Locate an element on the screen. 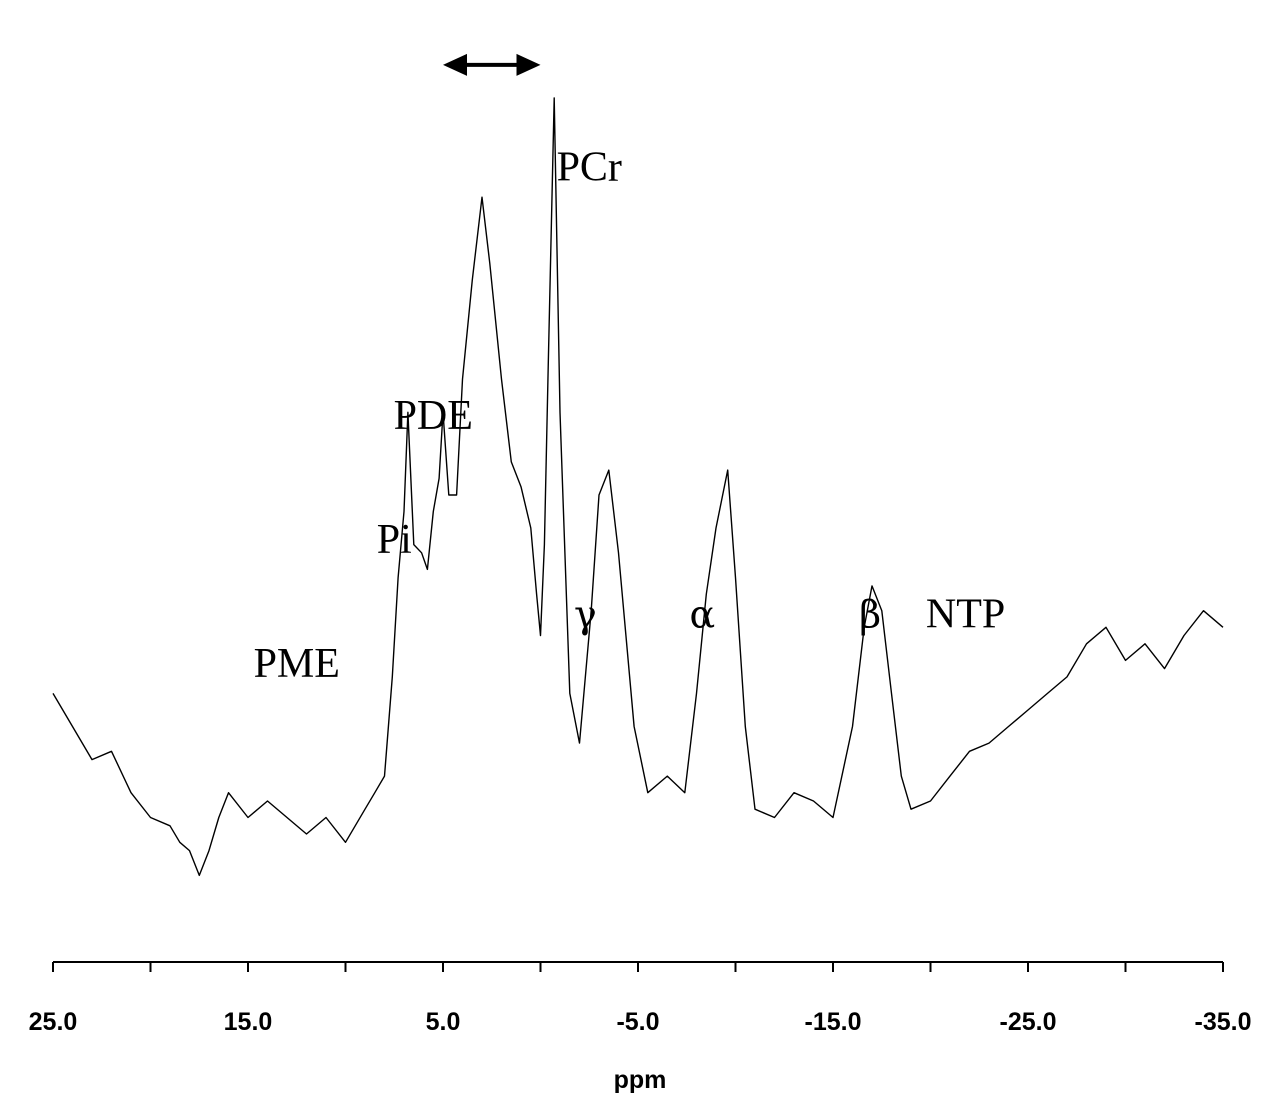  x-tick-label: -15.0 is located at coordinates (833, 1022).